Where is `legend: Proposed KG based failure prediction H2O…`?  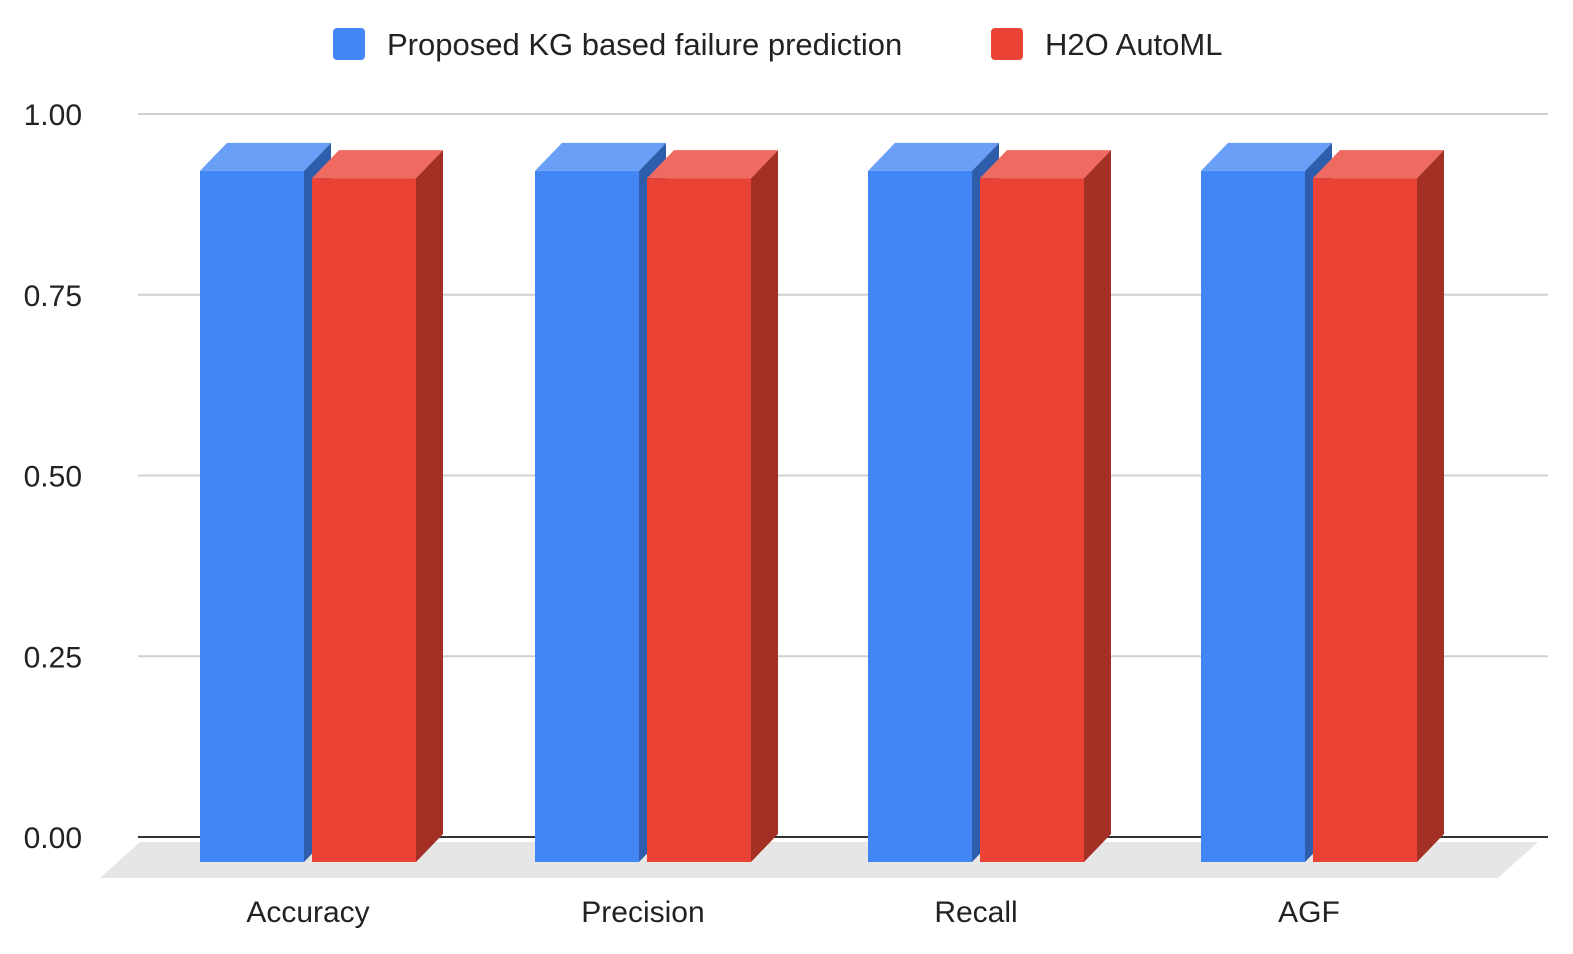
legend: Proposed KG based failure prediction H2O… is located at coordinates (777, 44).